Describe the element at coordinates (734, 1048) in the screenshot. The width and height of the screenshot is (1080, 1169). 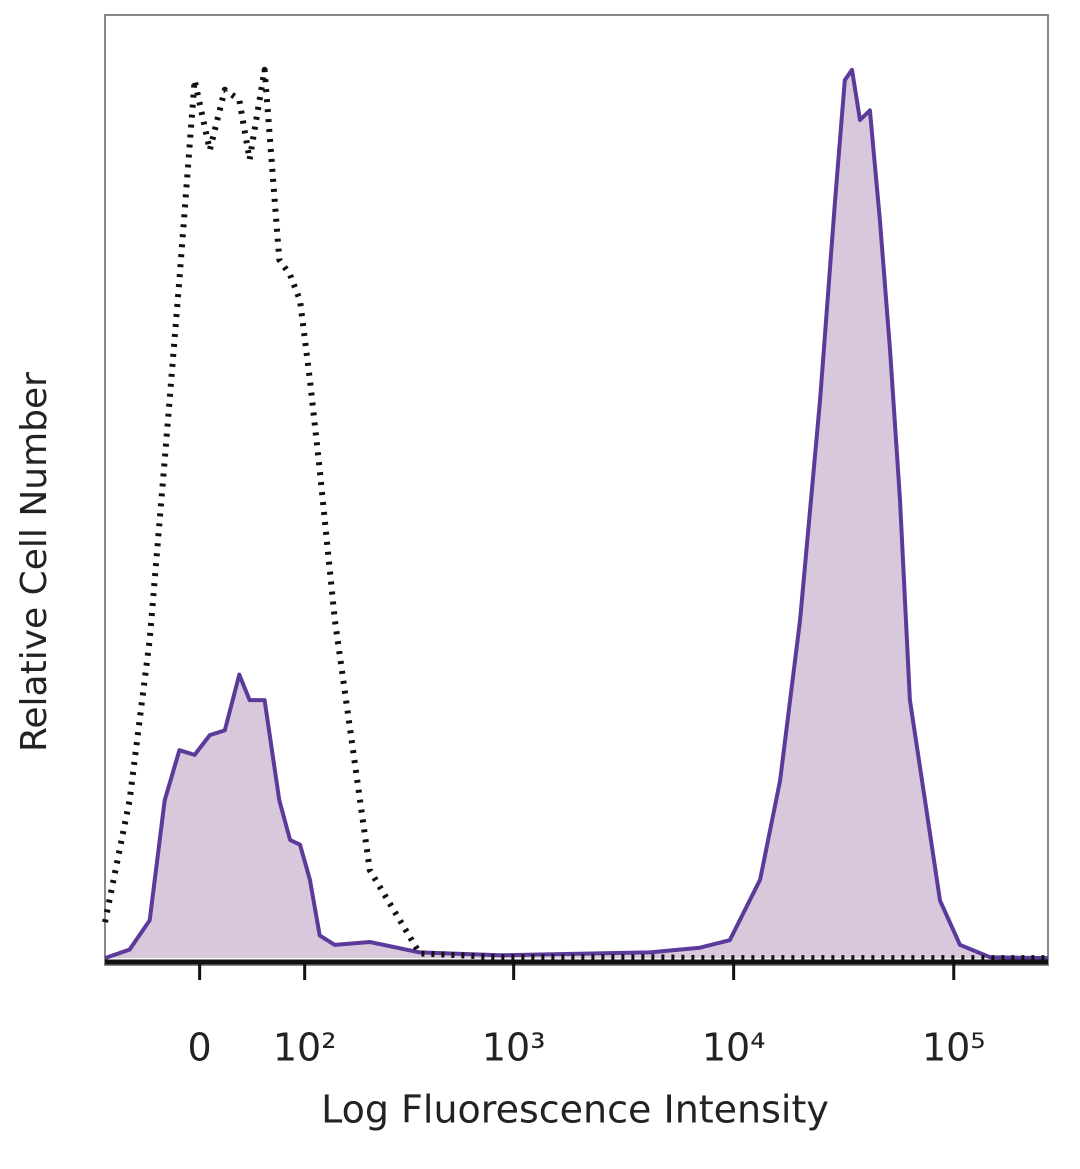
I see `x-tick-label: 10⁴` at that location.